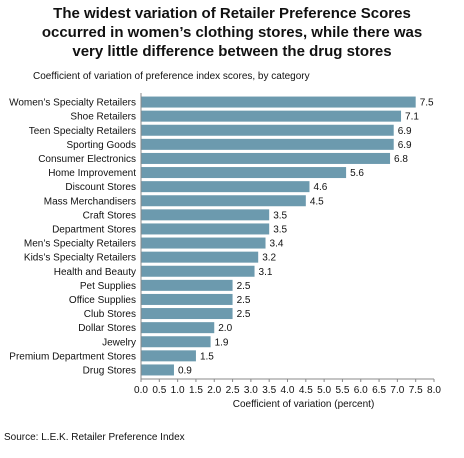 This screenshot has width=464, height=458. What do you see at coordinates (196, 390) in the screenshot?
I see `x-tick-label: 1.5` at bounding box center [196, 390].